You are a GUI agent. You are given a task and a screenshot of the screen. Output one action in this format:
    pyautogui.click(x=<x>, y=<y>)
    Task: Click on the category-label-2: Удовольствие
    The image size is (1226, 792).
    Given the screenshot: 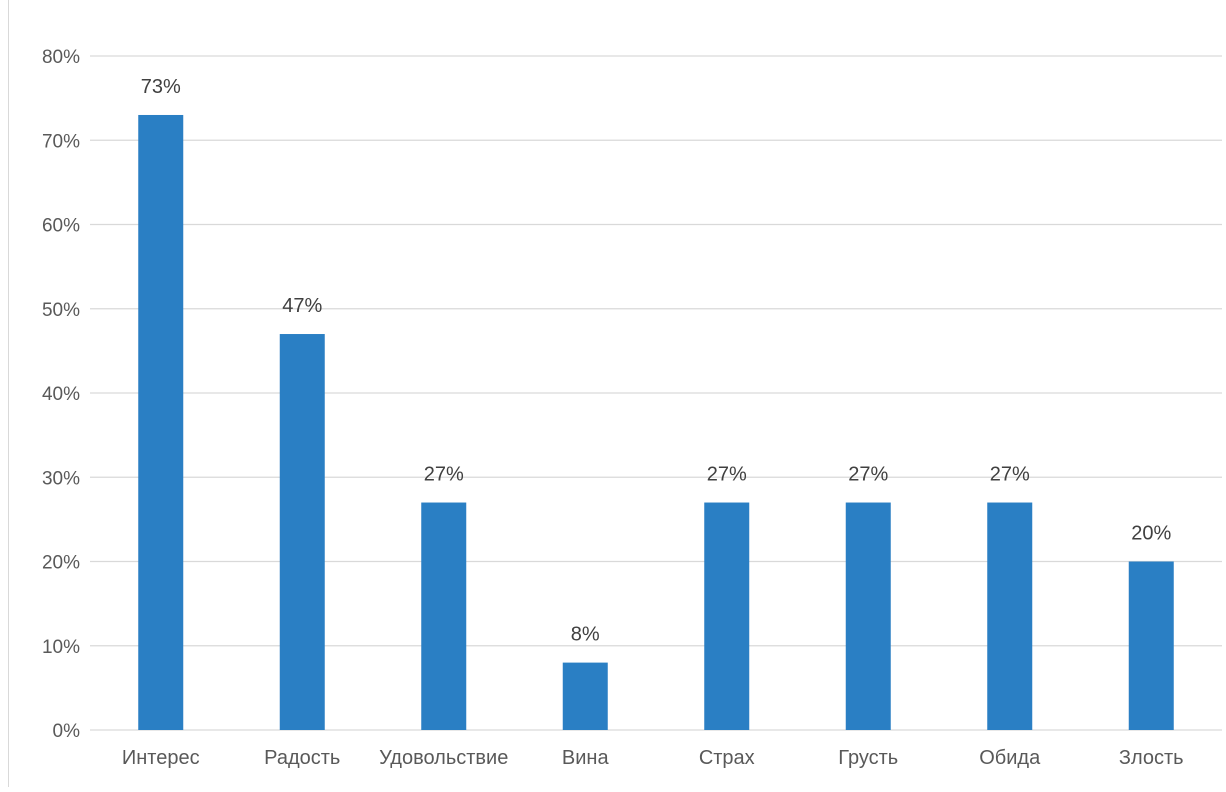 What is the action you would take?
    pyautogui.click(x=443, y=758)
    